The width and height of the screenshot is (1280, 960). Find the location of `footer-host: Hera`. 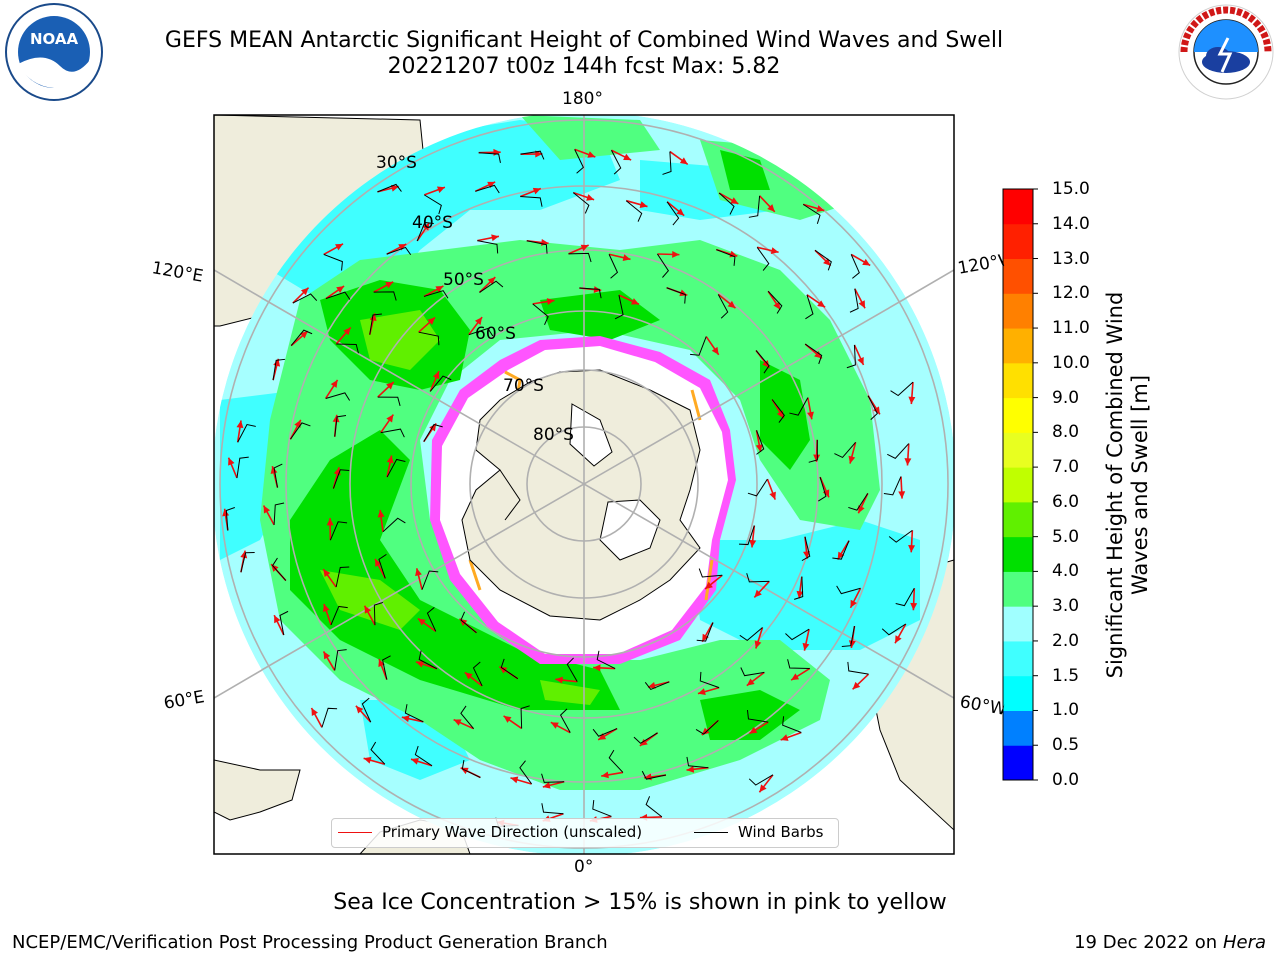

footer-host: Hera is located at coordinates (1244, 942).